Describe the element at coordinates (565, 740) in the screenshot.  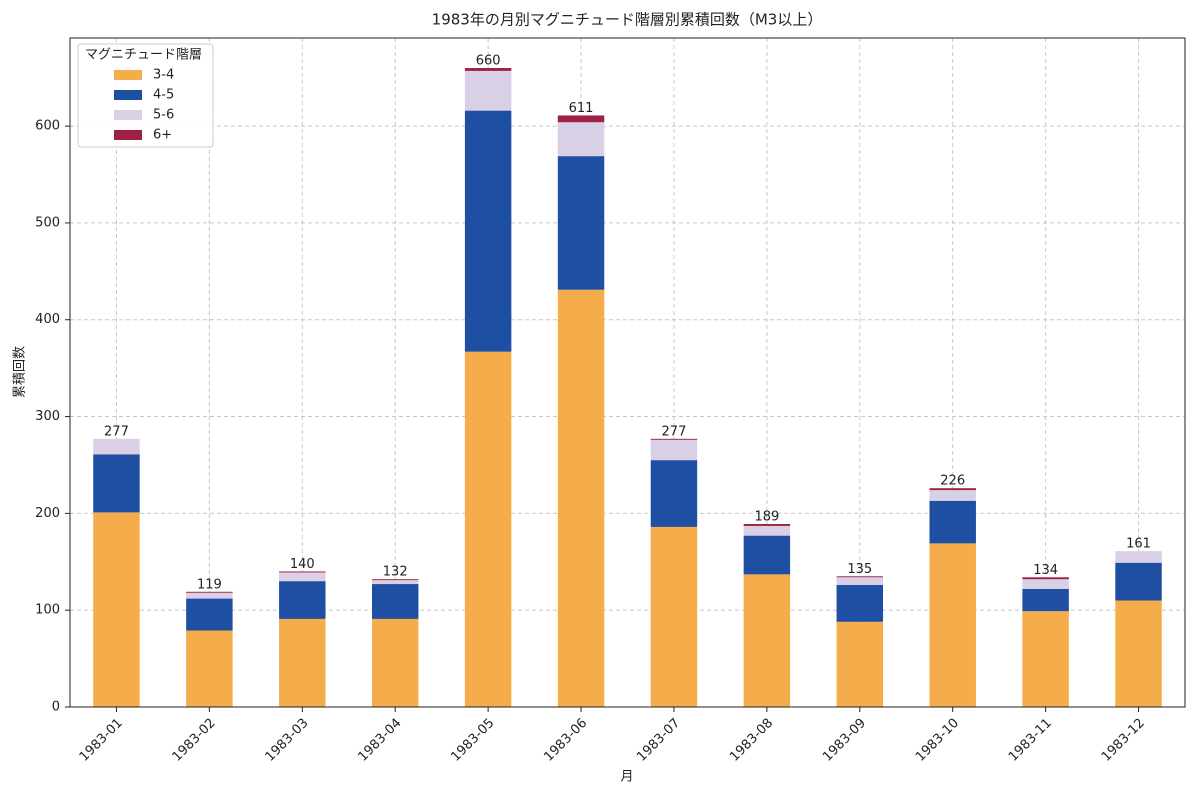
I see `x-tick-label: 1983-06` at that location.